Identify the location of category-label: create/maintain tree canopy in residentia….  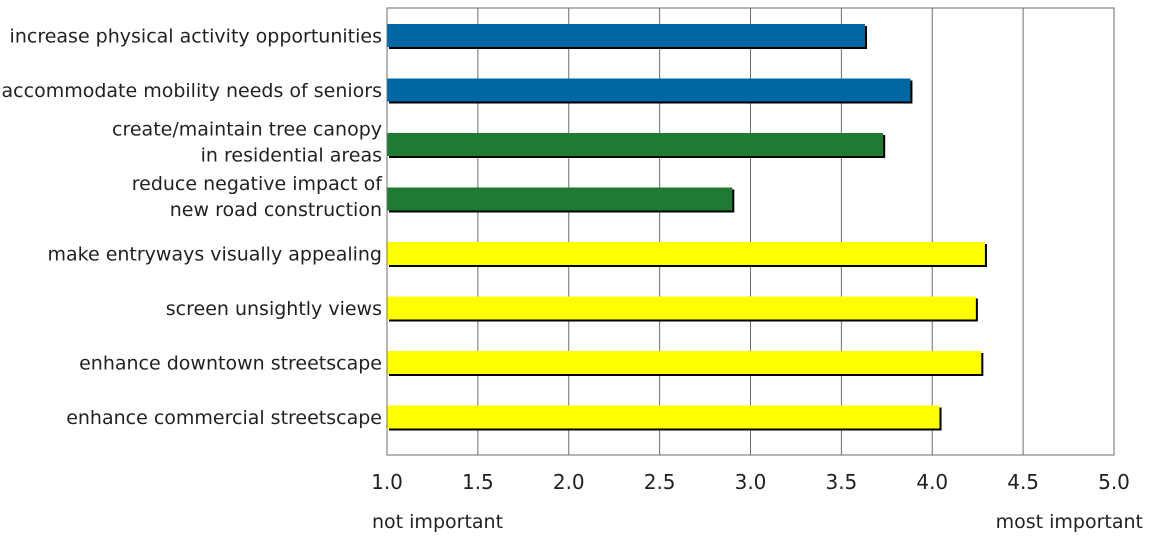
(247, 143).